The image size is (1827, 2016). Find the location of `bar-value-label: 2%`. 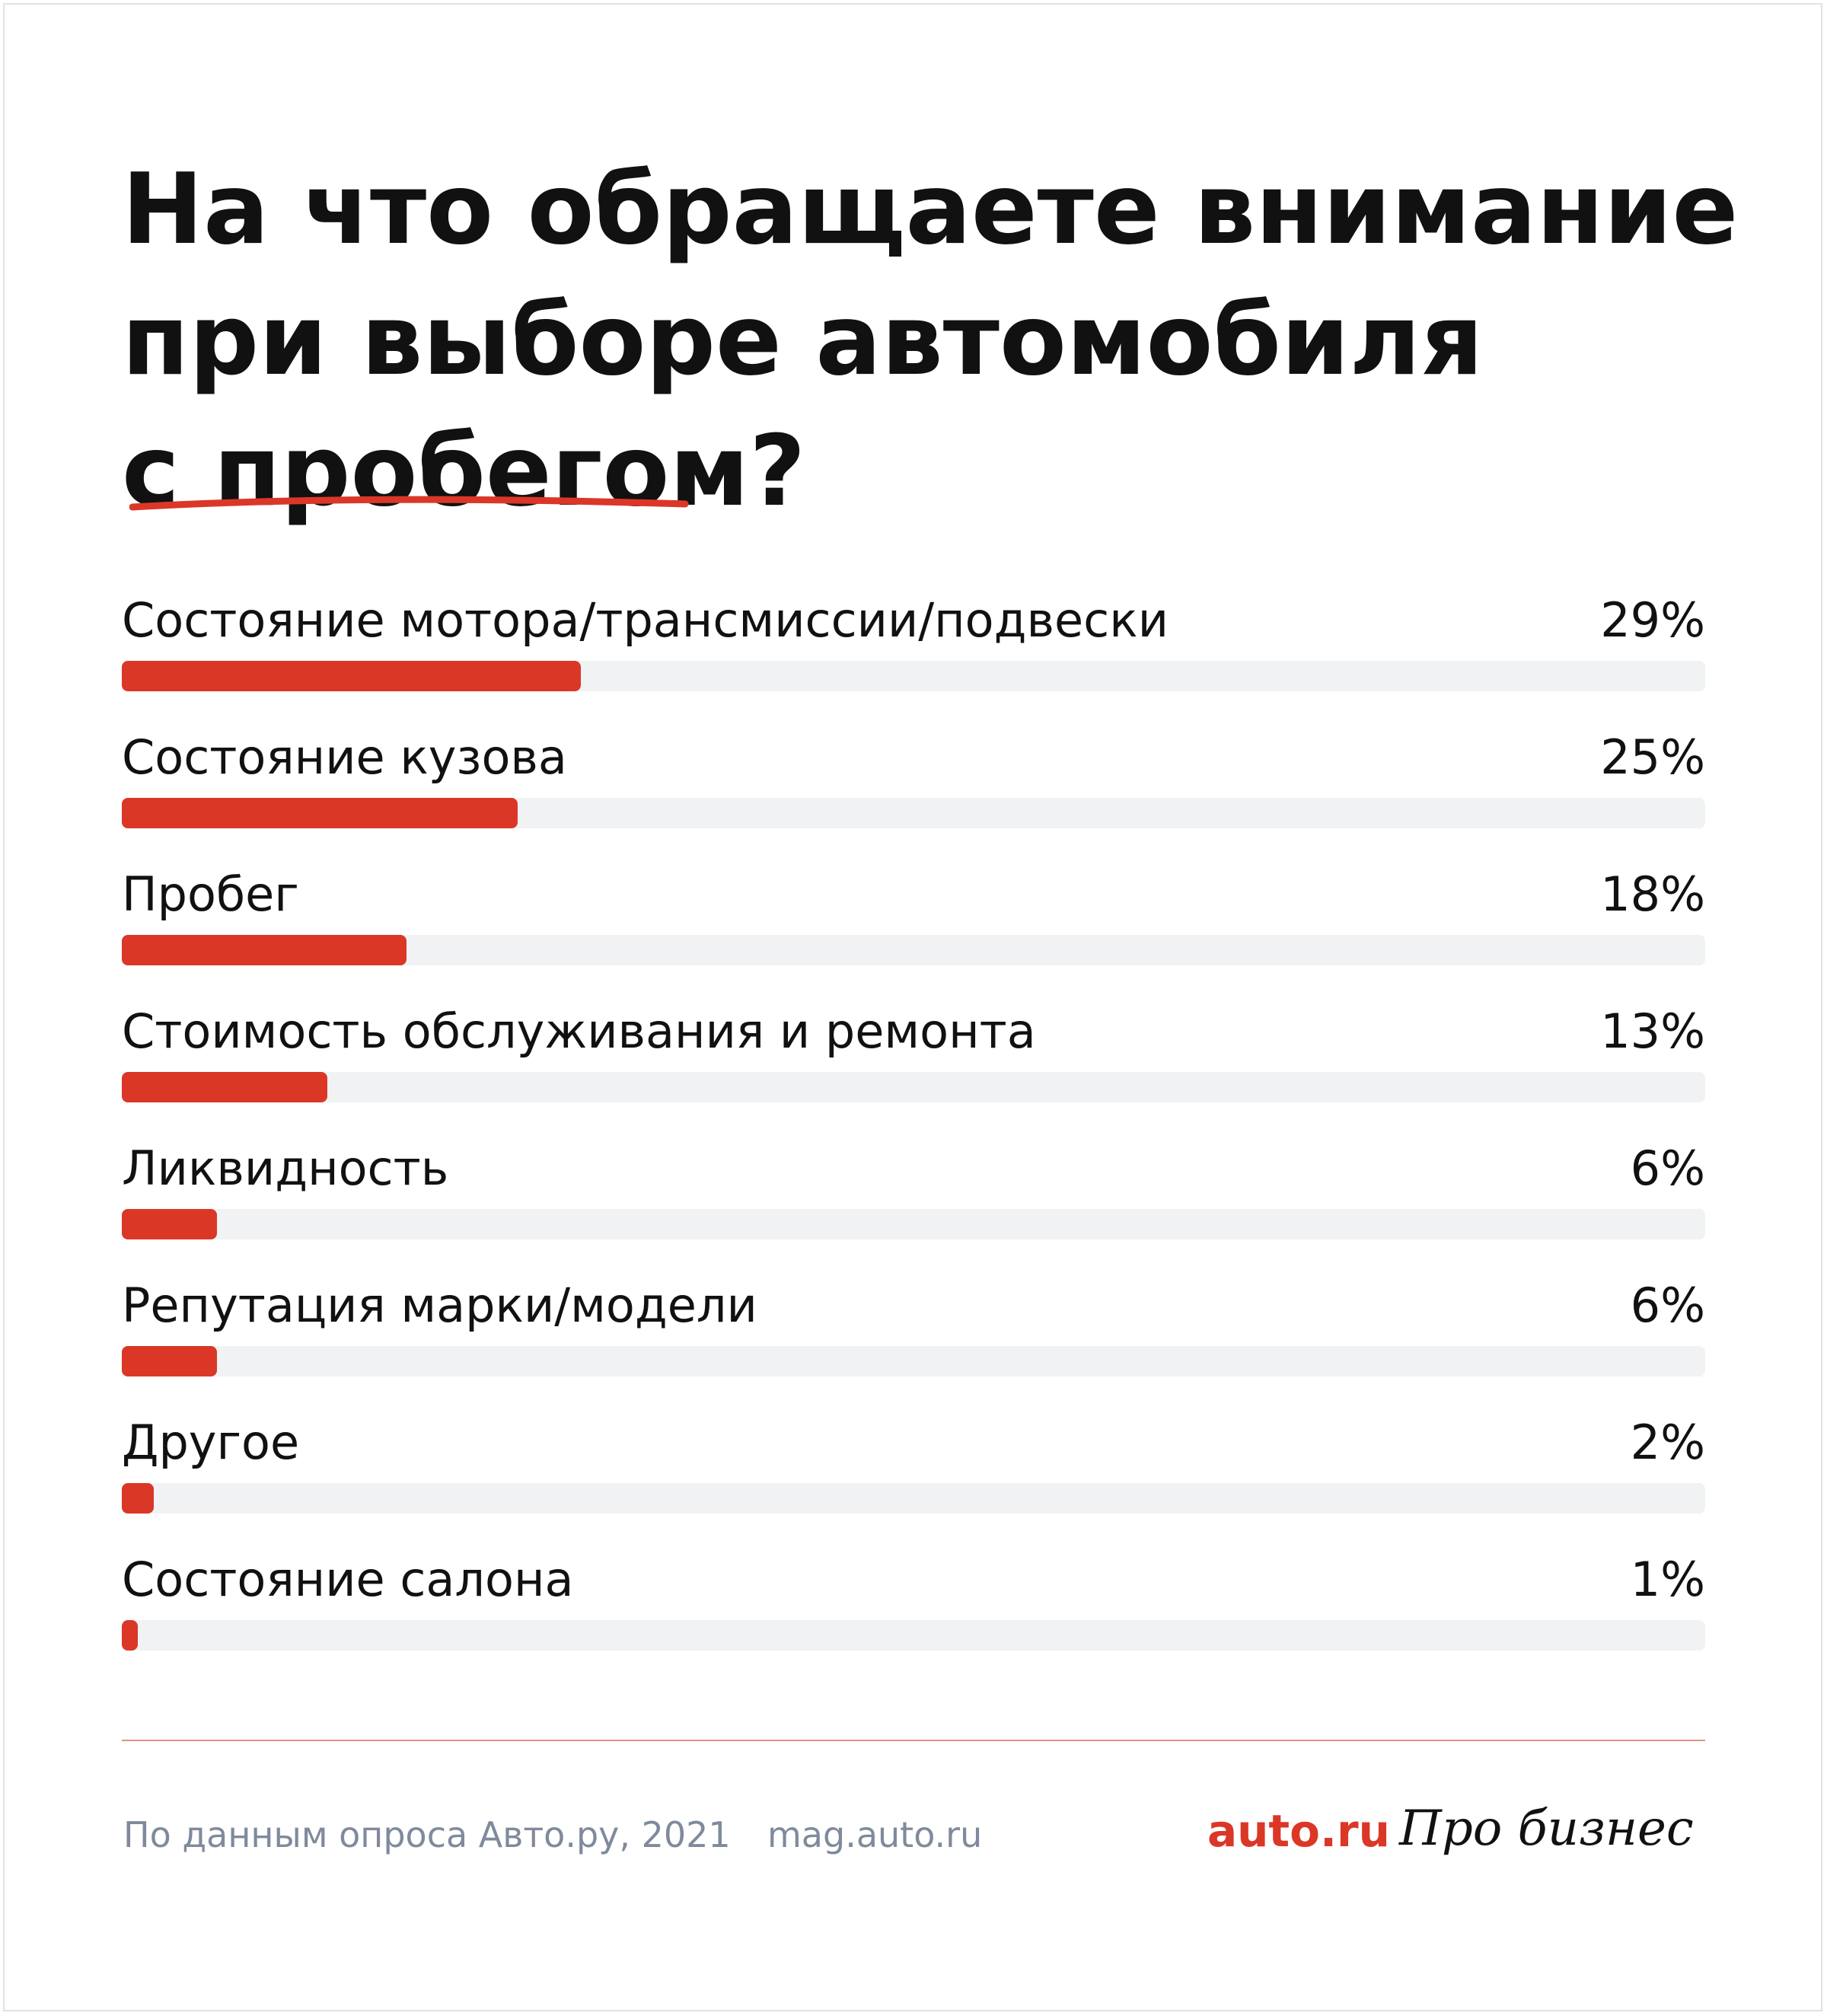

bar-value-label: 2% is located at coordinates (1667, 1442).